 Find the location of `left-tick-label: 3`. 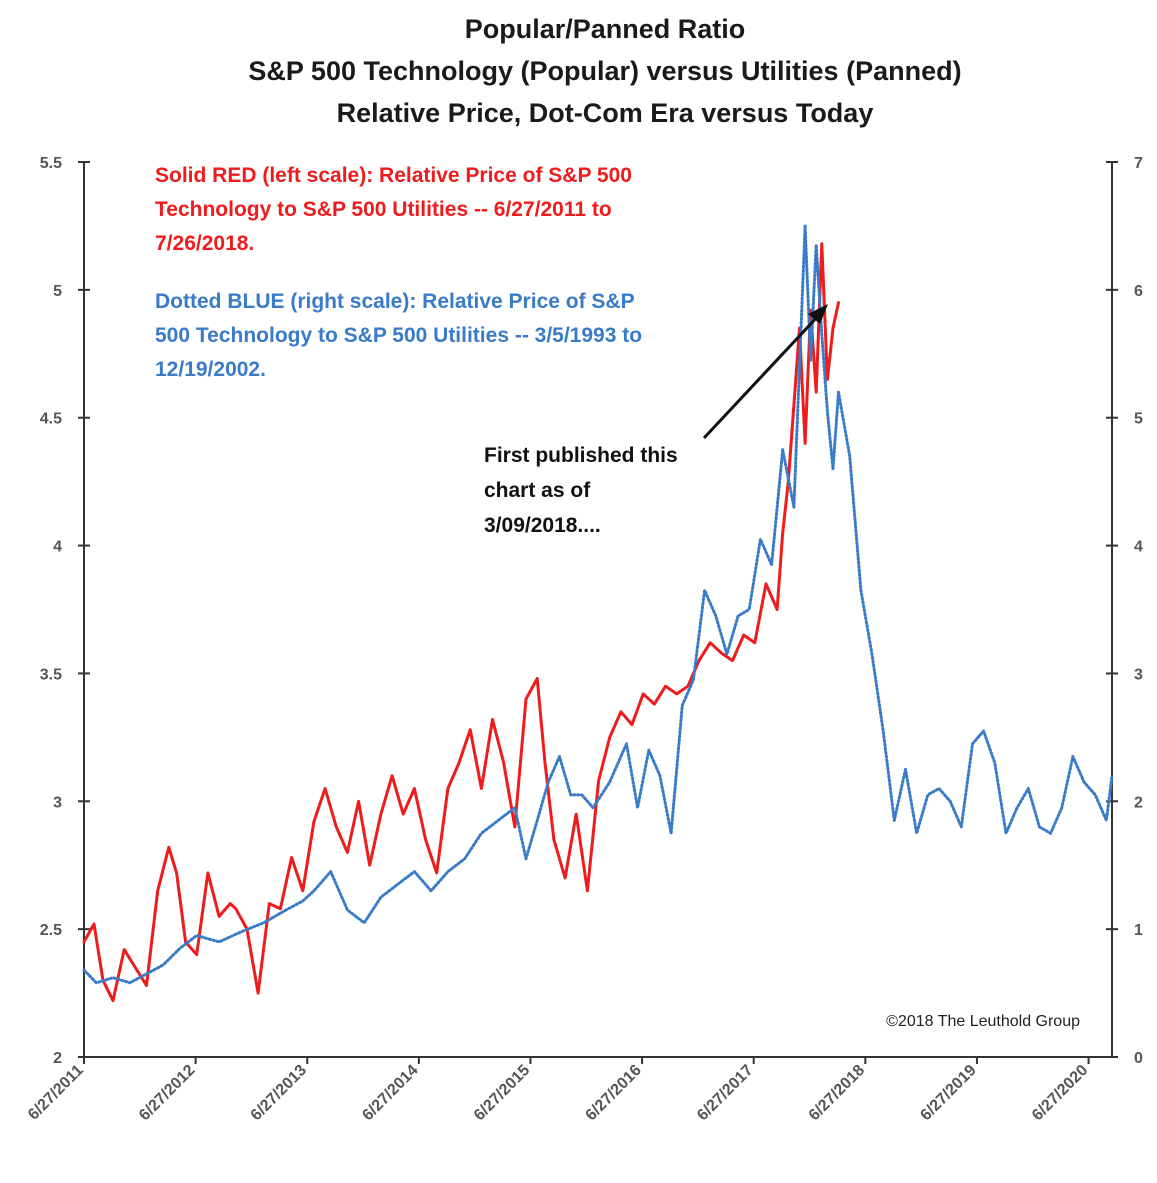

left-tick-label: 3 is located at coordinates (57, 802).